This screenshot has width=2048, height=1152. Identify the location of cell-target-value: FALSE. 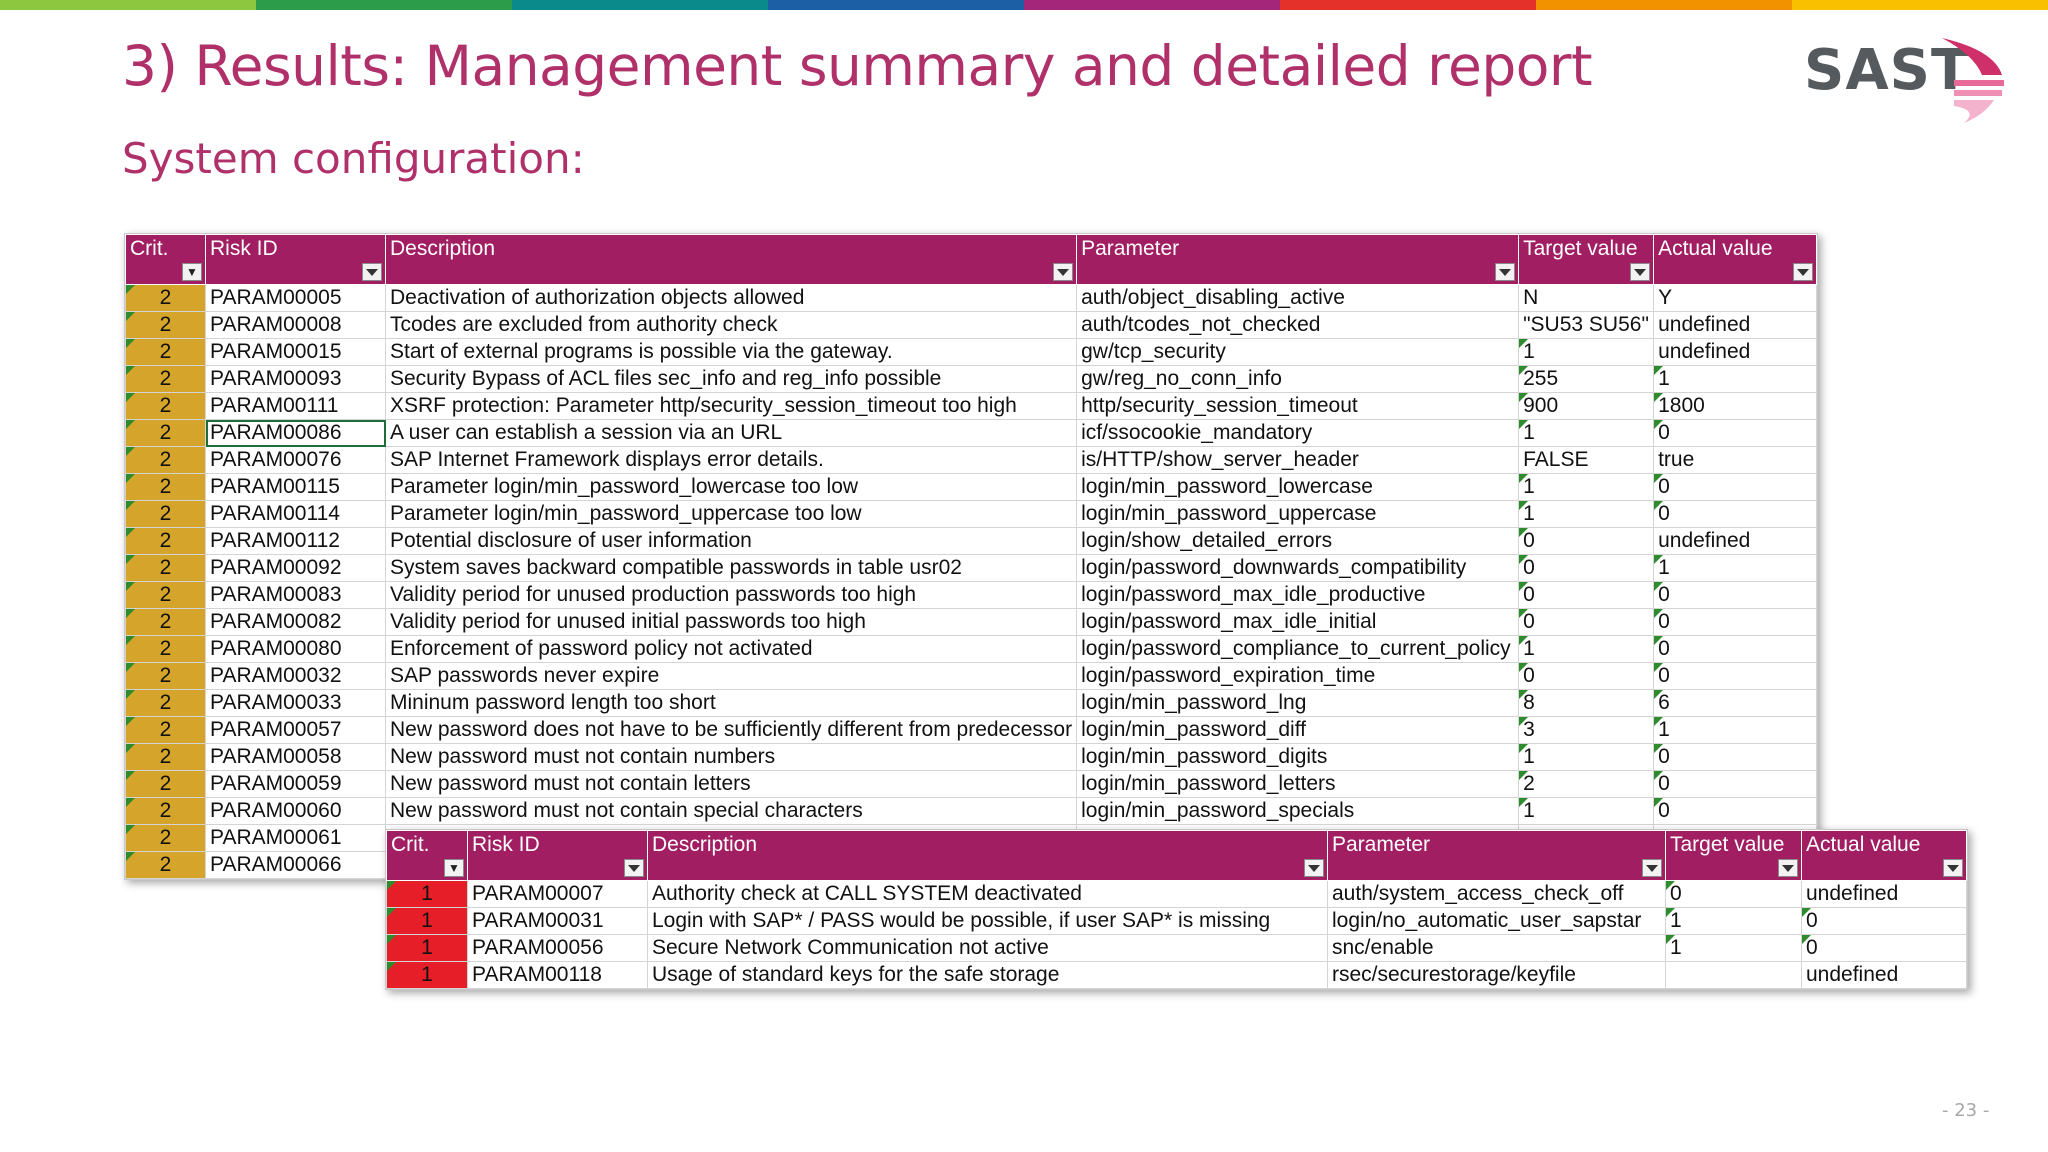
(1586, 460).